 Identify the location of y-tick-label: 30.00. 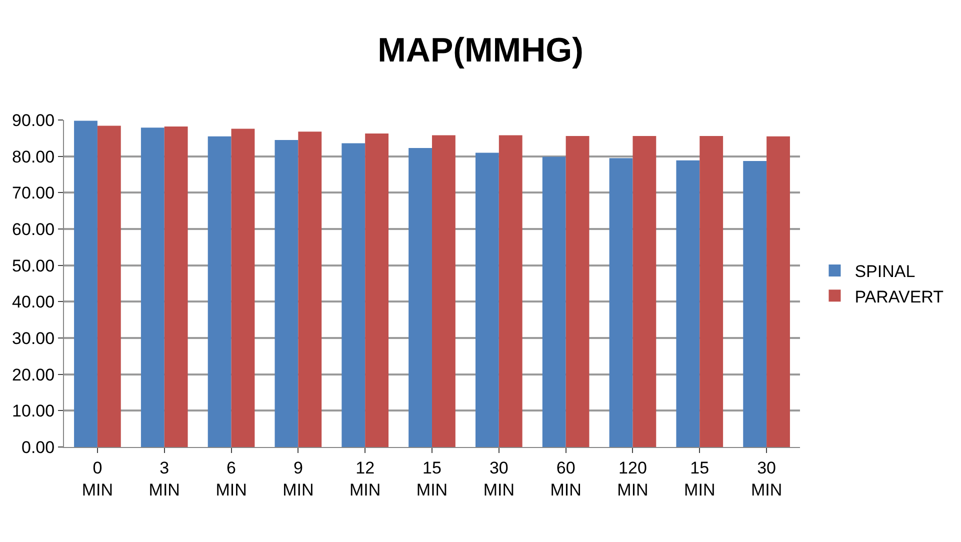
(33, 338).